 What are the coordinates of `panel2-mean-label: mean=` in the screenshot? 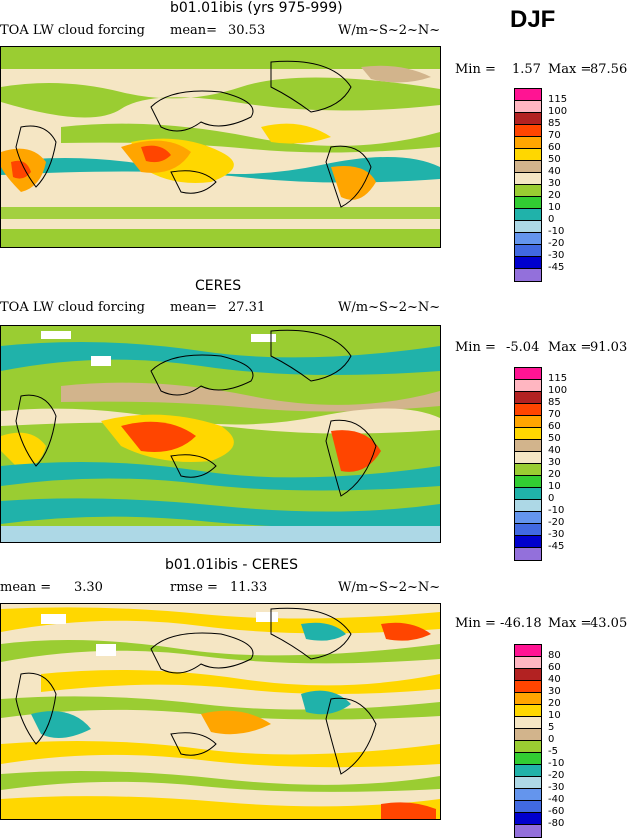 It's located at (194, 307).